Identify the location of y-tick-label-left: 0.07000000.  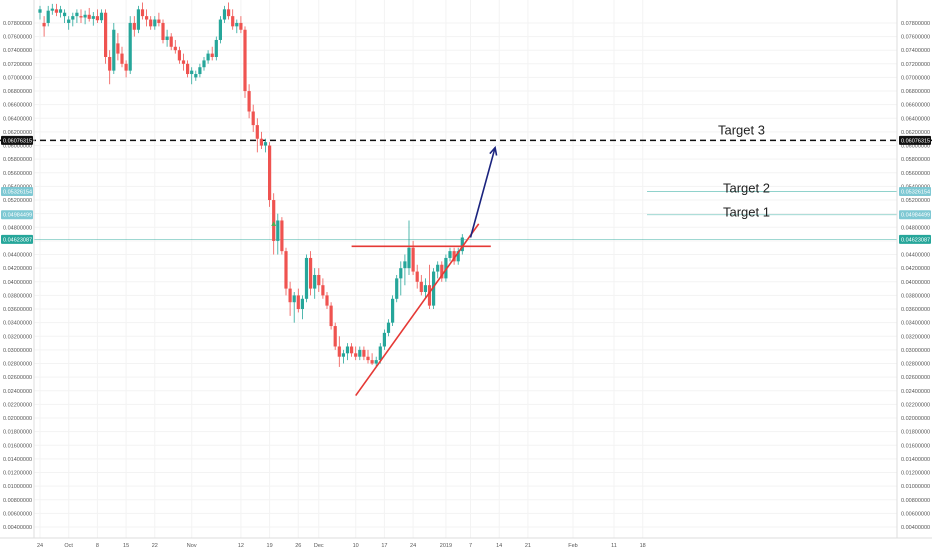
(17, 78).